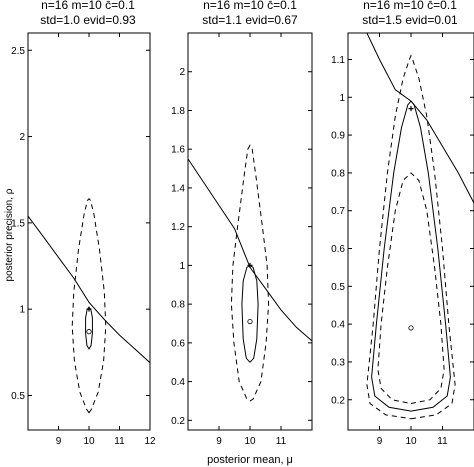 The width and height of the screenshot is (474, 467). I want to click on panel-1-star-marker, so click(89, 309).